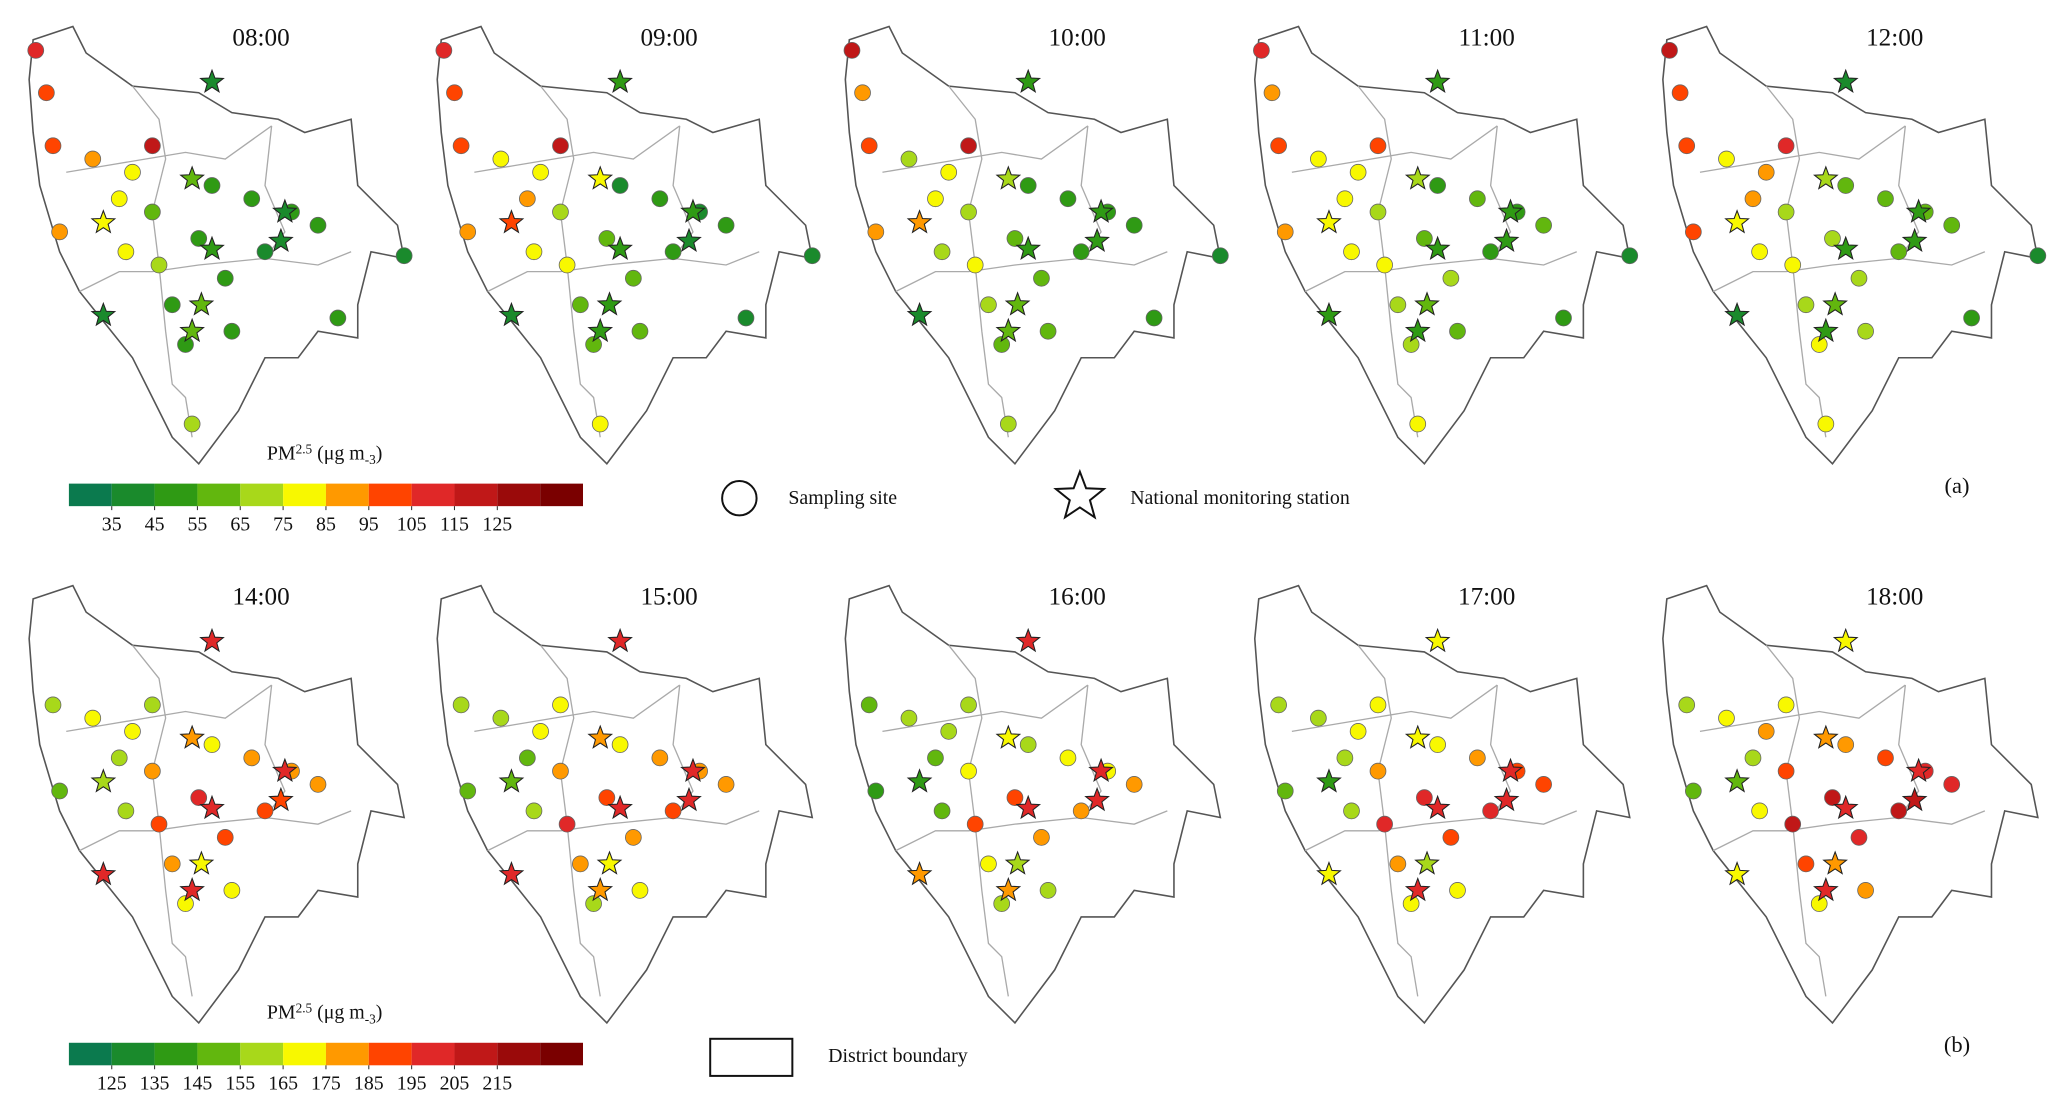  Describe the element at coordinates (842, 498) in the screenshot. I see `site-legend-text: Sampling site` at that location.